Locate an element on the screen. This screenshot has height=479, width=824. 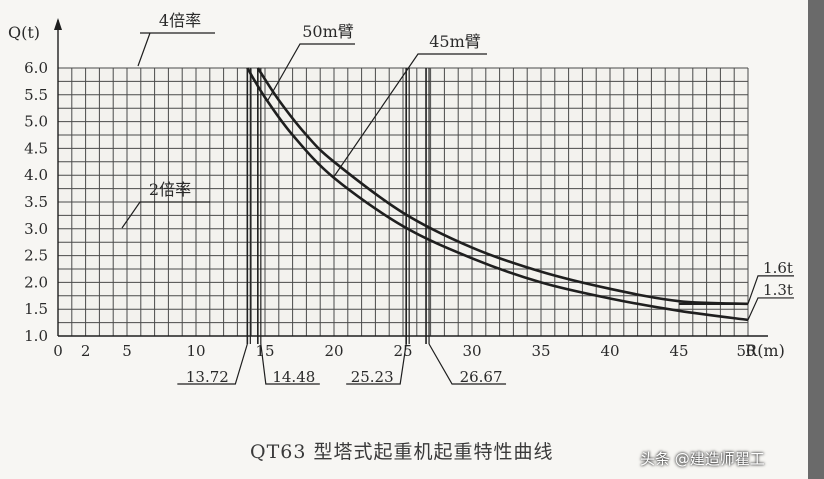
x-tick-label: 40 is located at coordinates (609, 351).